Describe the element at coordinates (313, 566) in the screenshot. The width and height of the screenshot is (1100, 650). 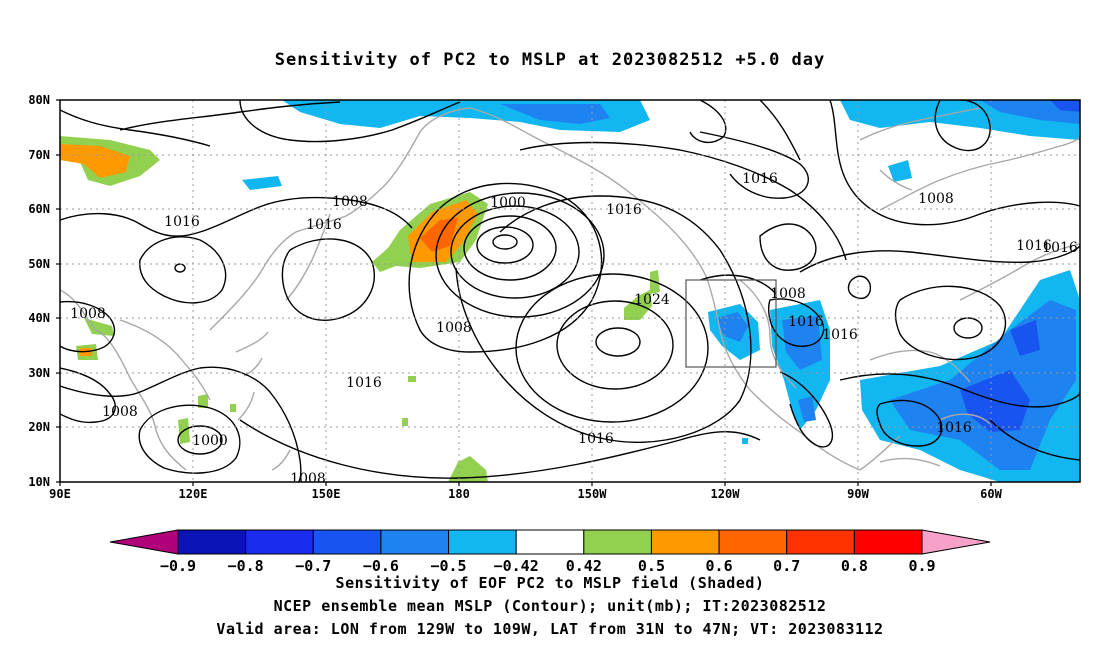
I see `colorbar-label: −0.7` at that location.